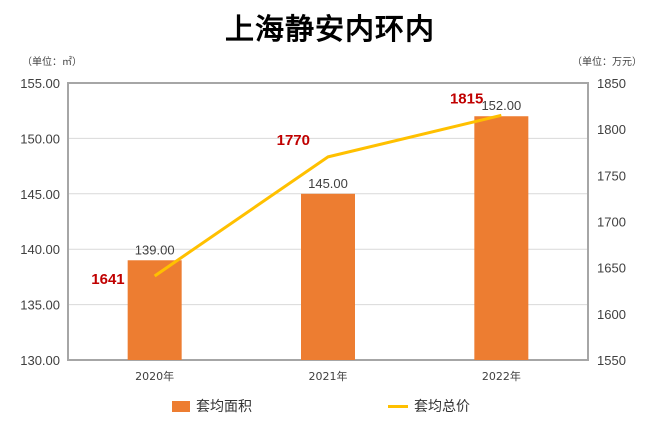  Describe the element at coordinates (40, 305) in the screenshot. I see `left-axis-tick: 135.00` at that location.